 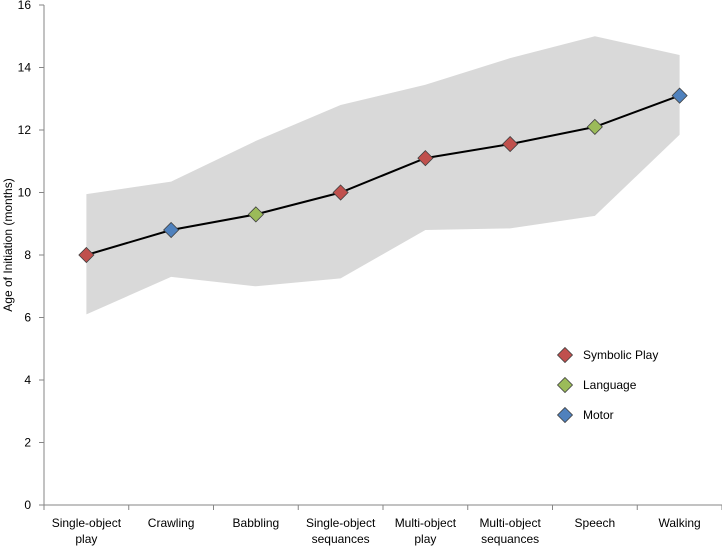 I want to click on x-tick-label: Walking, so click(x=680, y=523).